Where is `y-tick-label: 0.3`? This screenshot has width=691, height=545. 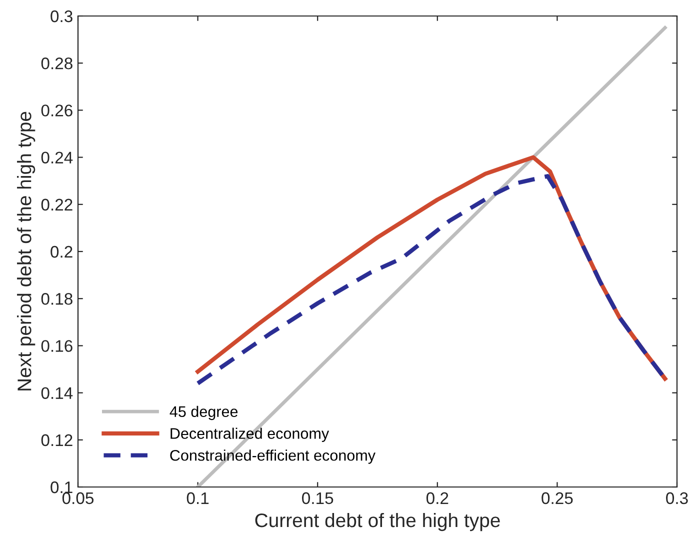 y-tick-label: 0.3 is located at coordinates (61, 16).